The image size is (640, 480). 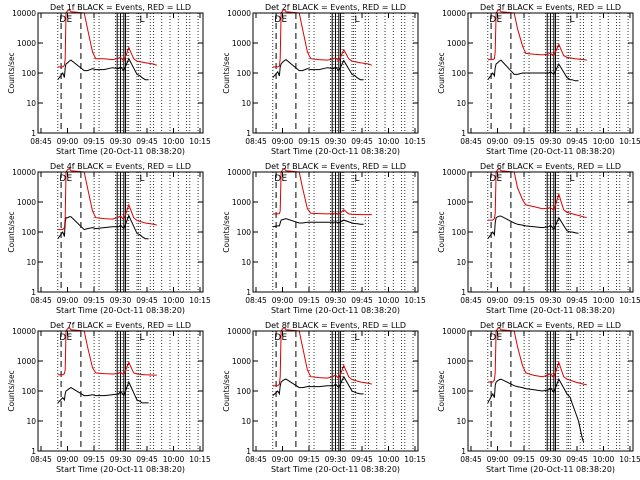 What do you see at coordinates (335, 7) in the screenshot?
I see `panel-title: Det 2f BLACK = Events, RED = LLD` at bounding box center [335, 7].